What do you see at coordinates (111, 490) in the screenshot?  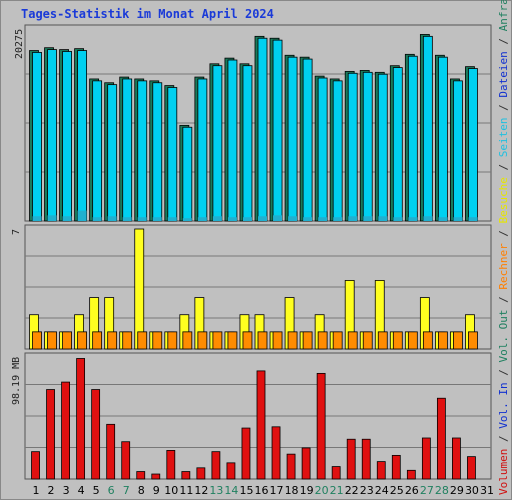 I see `x-label-6: 6` at bounding box center [111, 490].